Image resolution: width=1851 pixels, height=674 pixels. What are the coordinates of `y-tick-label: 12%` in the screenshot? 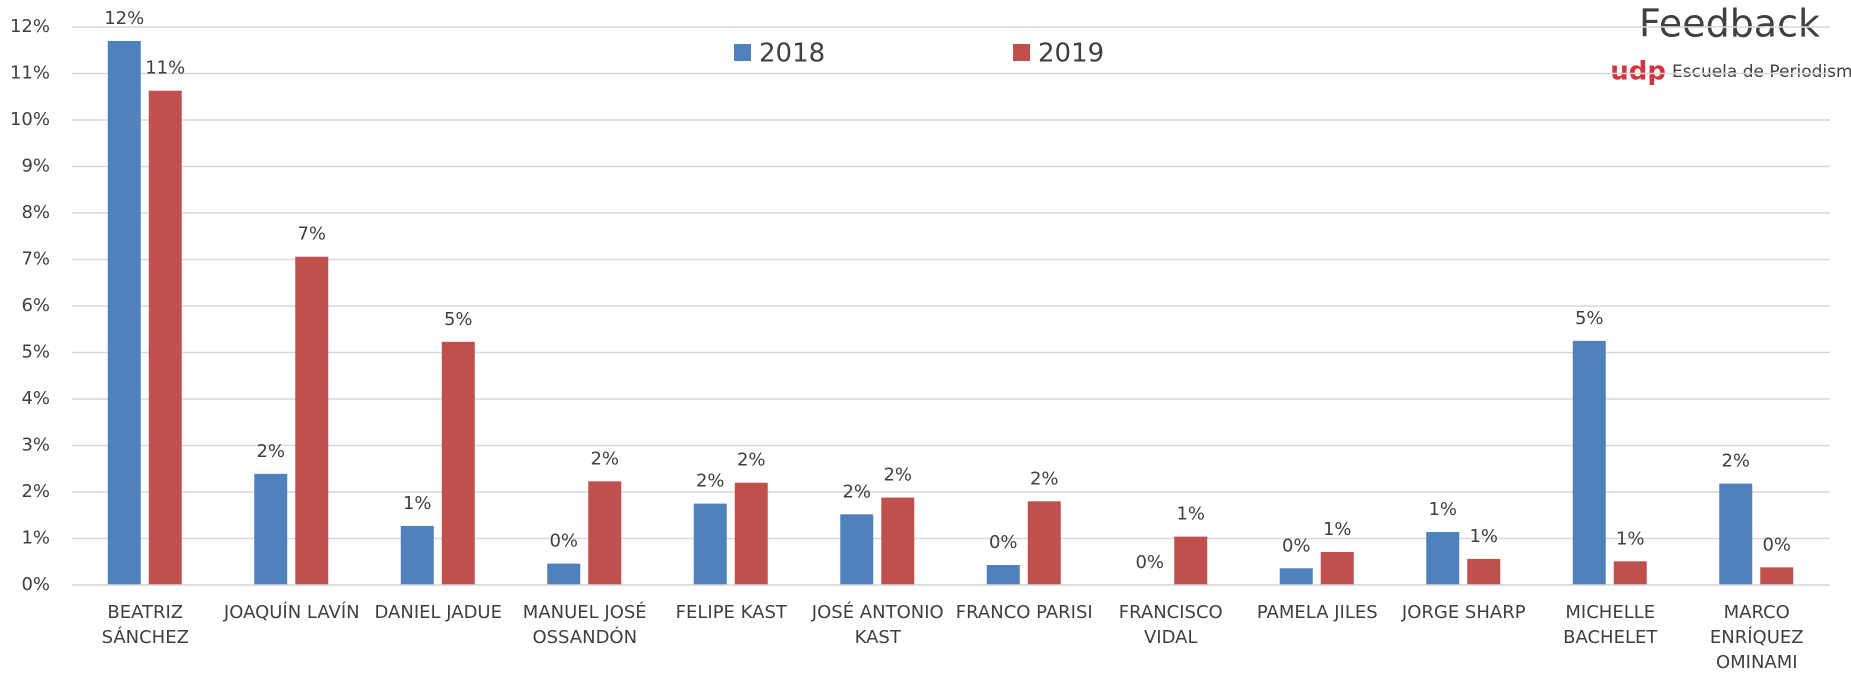 It's located at (30, 26).